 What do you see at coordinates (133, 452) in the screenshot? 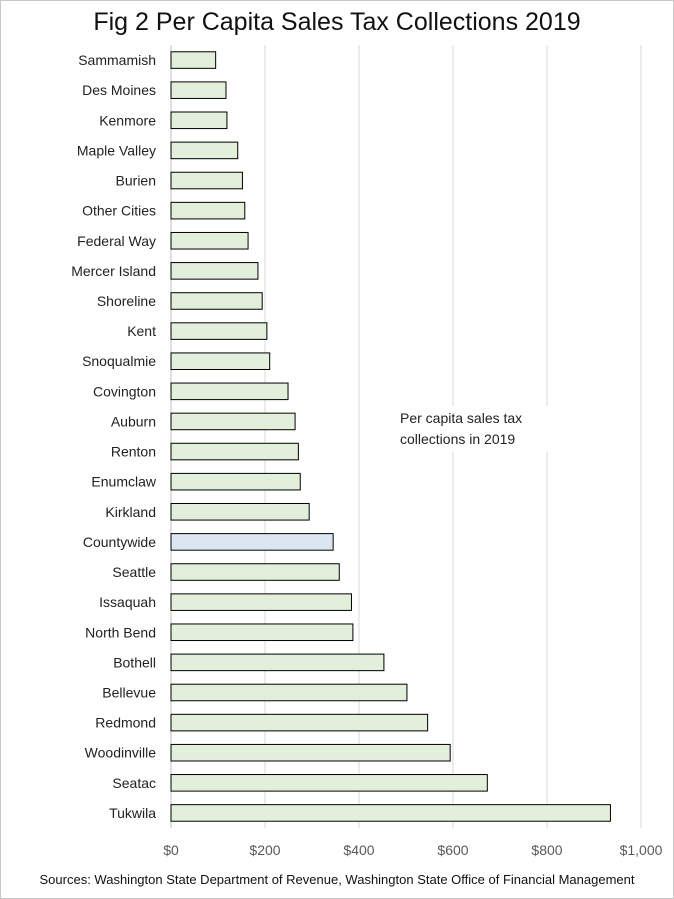
I see `category-label: Renton` at bounding box center [133, 452].